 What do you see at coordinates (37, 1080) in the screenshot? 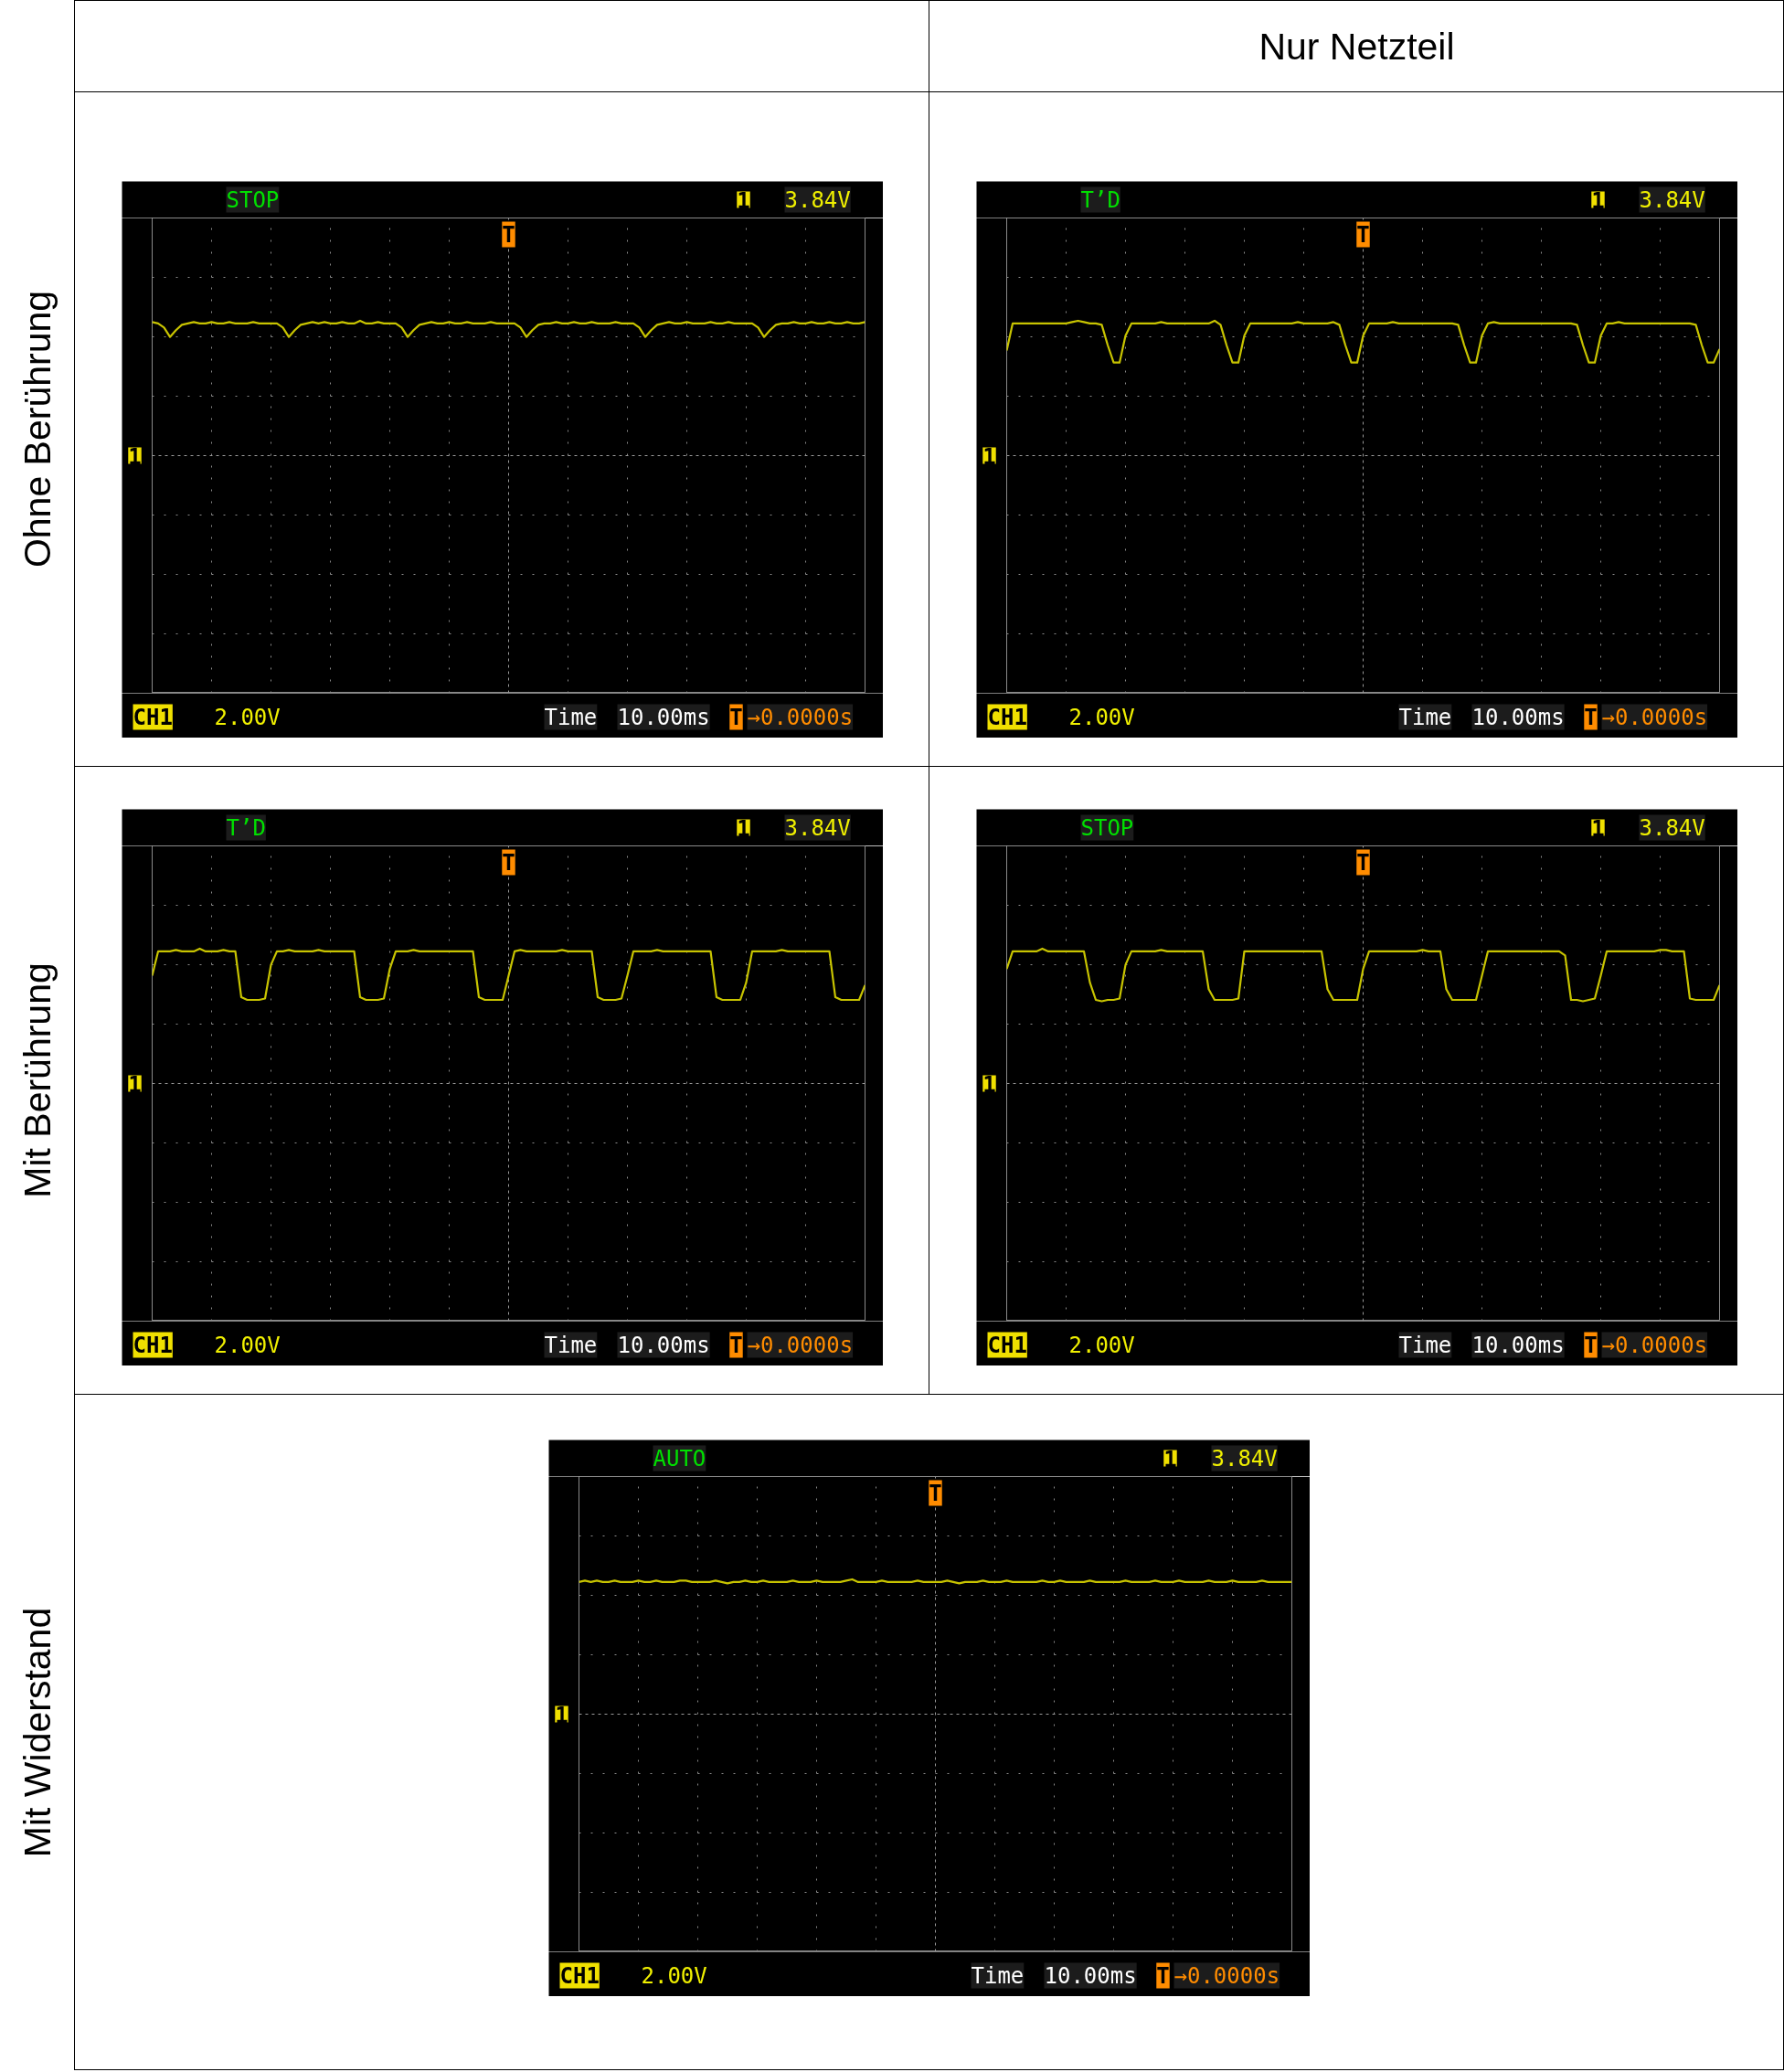
I see `y-axis-title: Mit Berührung` at bounding box center [37, 1080].